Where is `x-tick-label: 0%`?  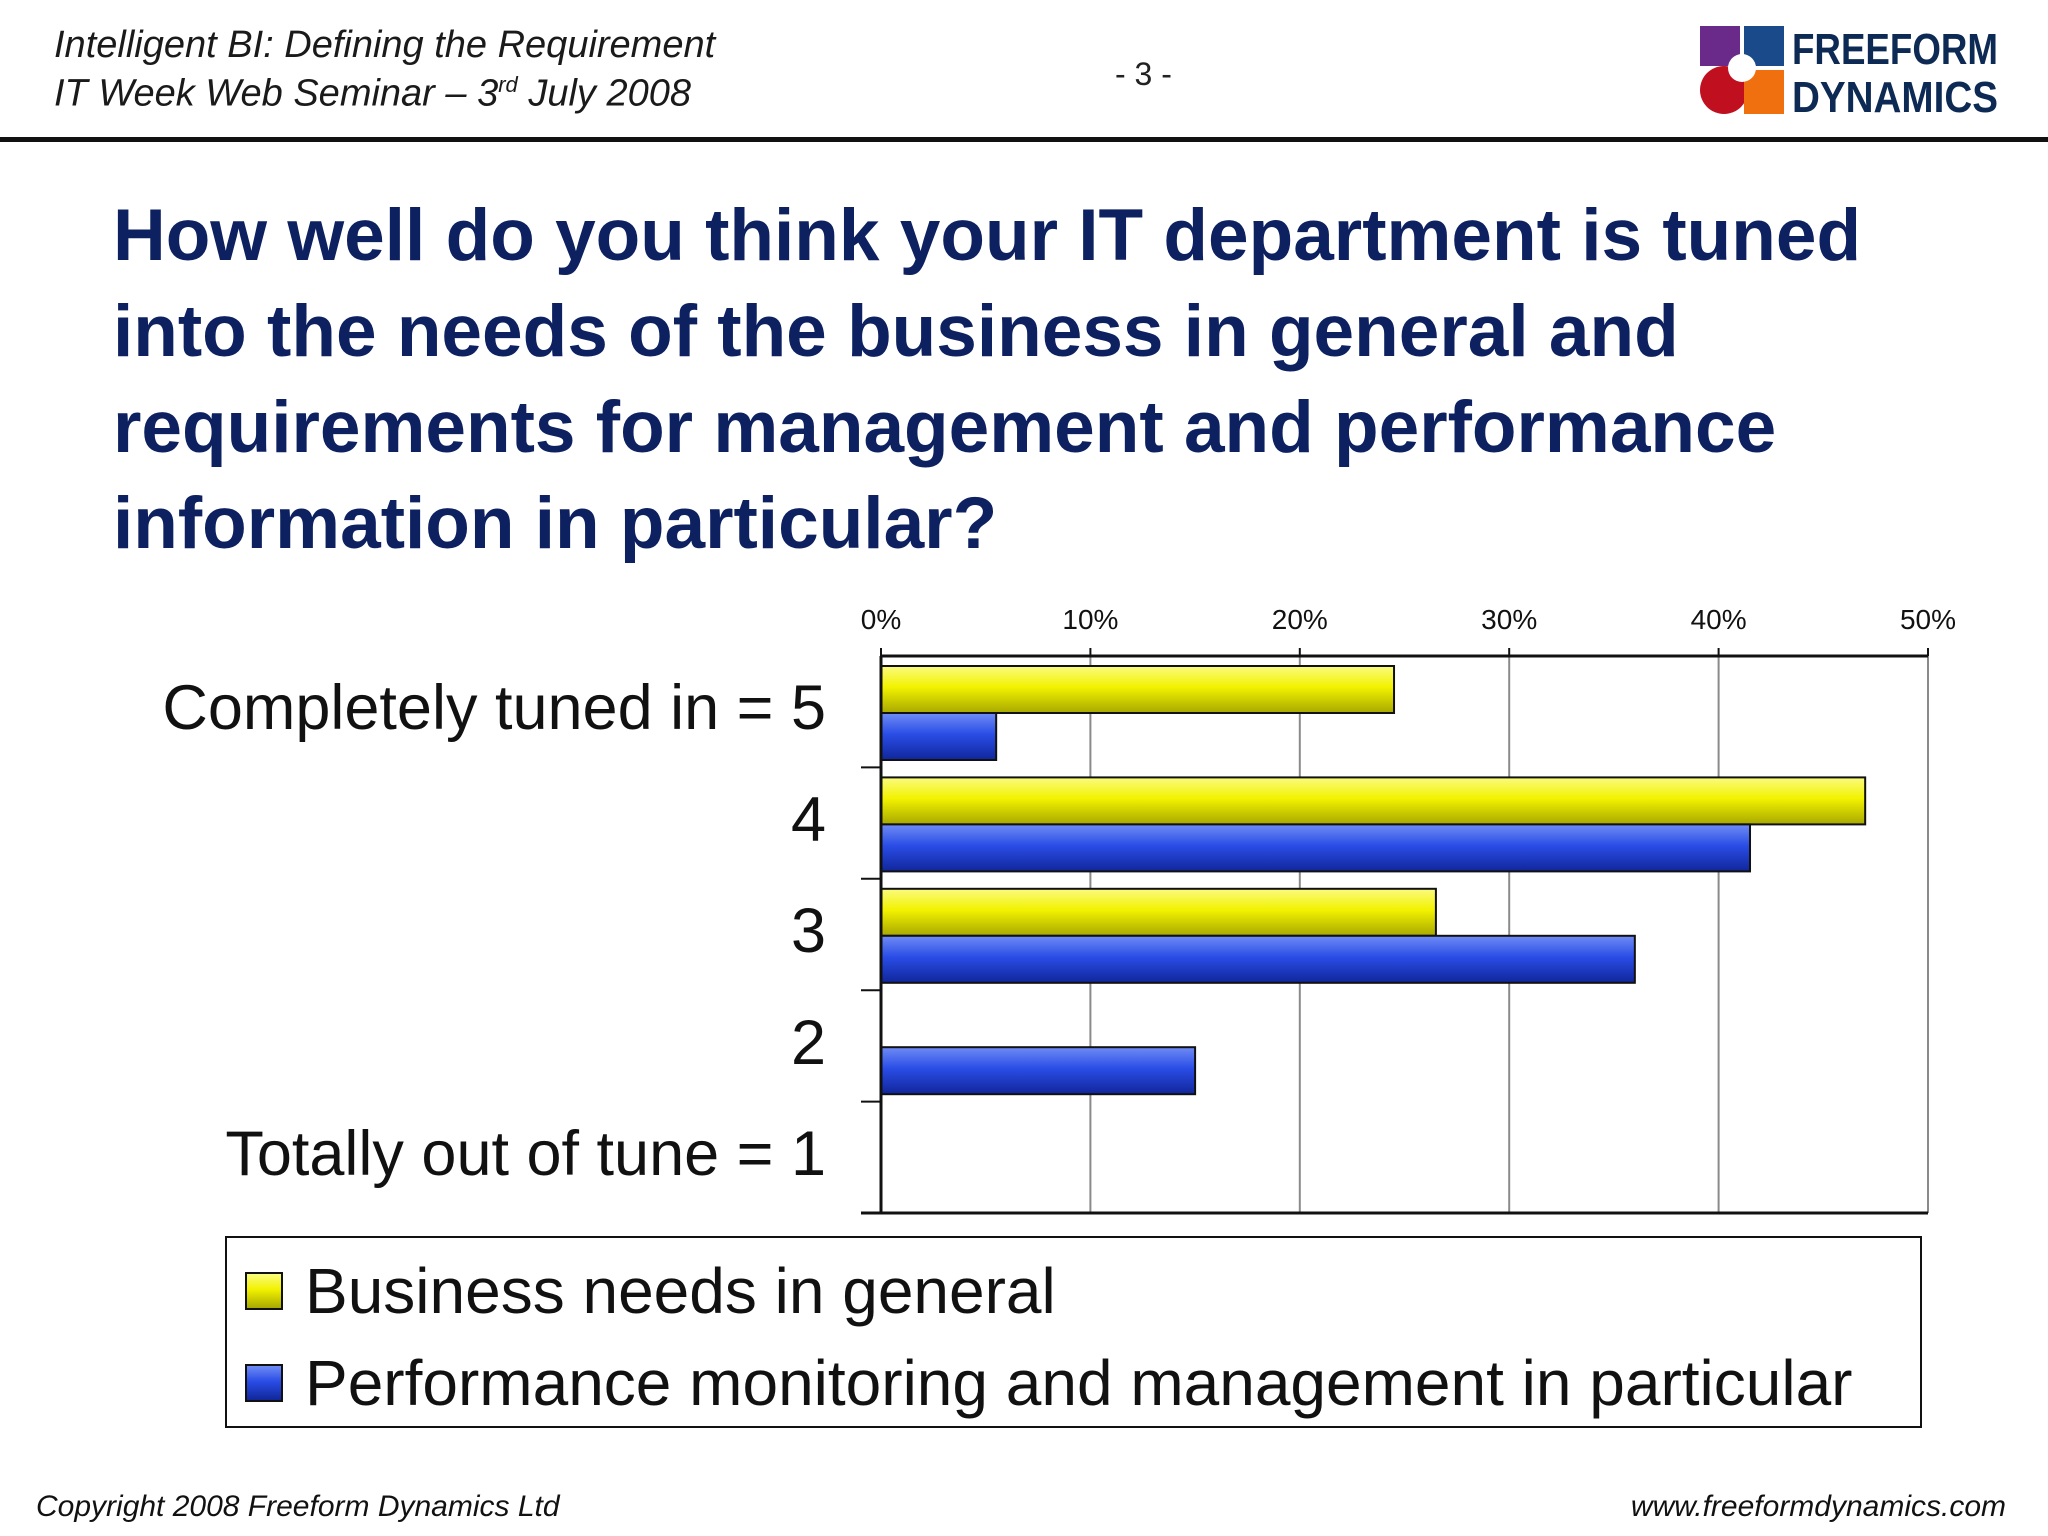 x-tick-label: 0% is located at coordinates (881, 619).